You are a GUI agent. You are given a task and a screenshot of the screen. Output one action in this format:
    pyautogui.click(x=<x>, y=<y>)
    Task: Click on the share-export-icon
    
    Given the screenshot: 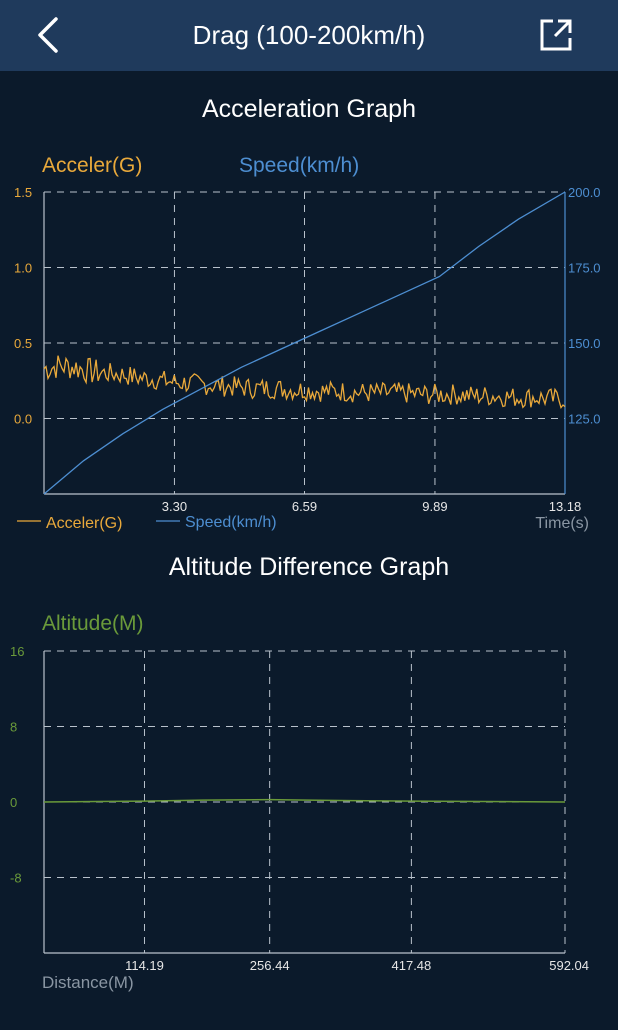 What is the action you would take?
    pyautogui.click(x=556, y=35)
    